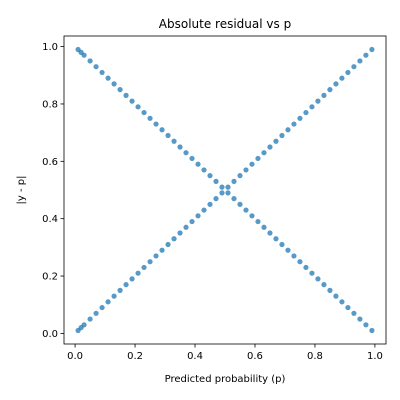  Describe the element at coordinates (195, 356) in the screenshot. I see `x-tick-label: 0.4` at that location.